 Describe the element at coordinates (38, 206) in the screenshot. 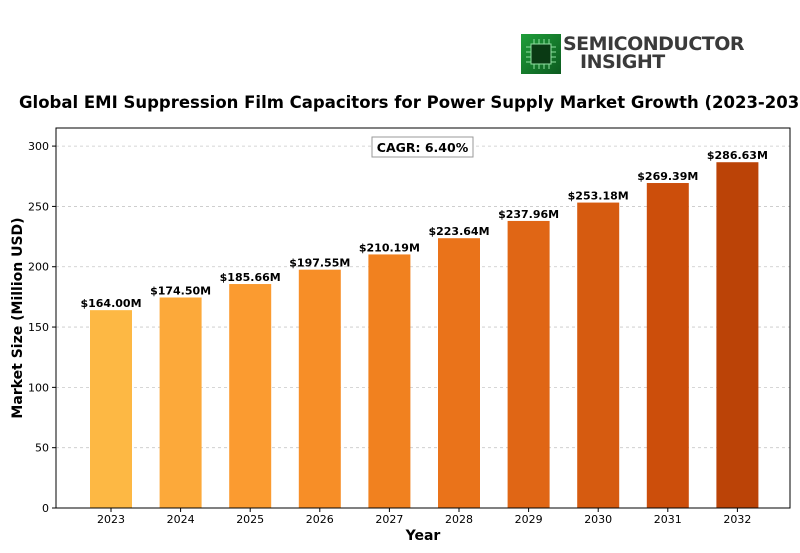

I see `y-tick-label: 250` at that location.